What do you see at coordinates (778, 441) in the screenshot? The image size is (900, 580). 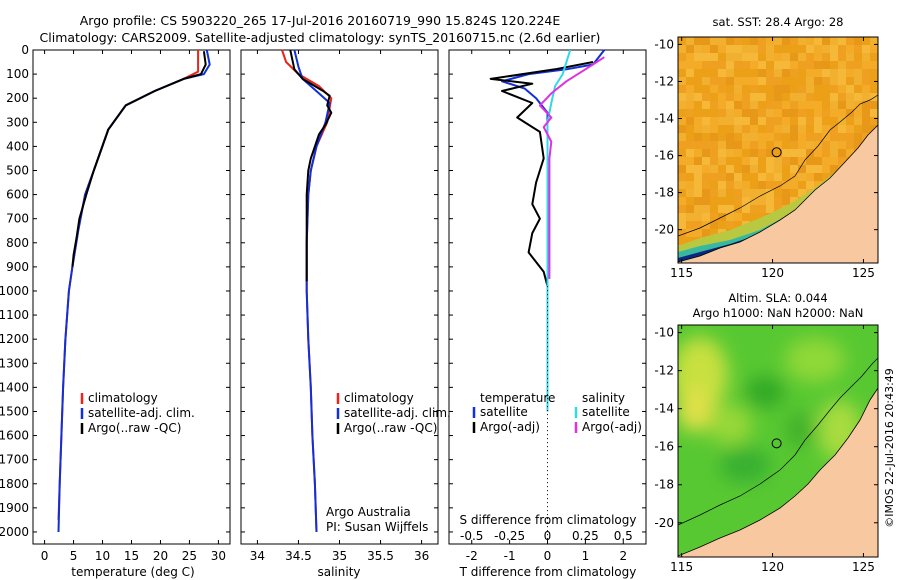 I see `sla-map-frame` at bounding box center [778, 441].